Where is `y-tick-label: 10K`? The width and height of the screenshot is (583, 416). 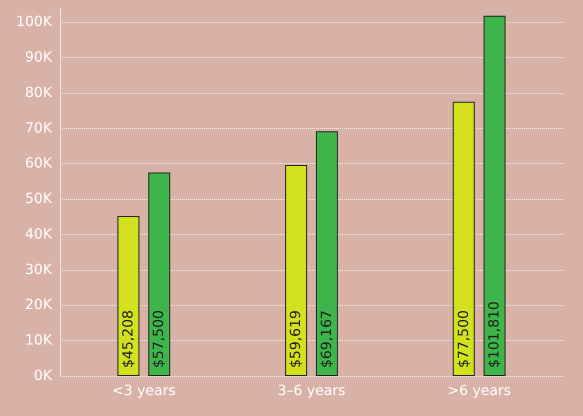
y-tick-label: 10K is located at coordinates (39, 340).